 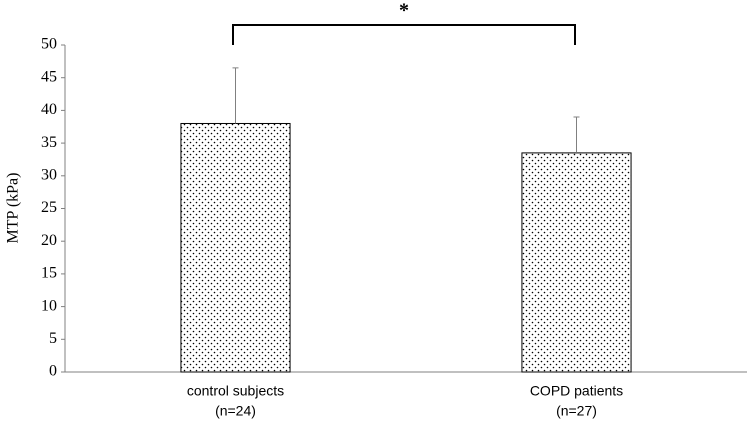 I want to click on x-tick-label: control subjects, so click(x=235, y=391).